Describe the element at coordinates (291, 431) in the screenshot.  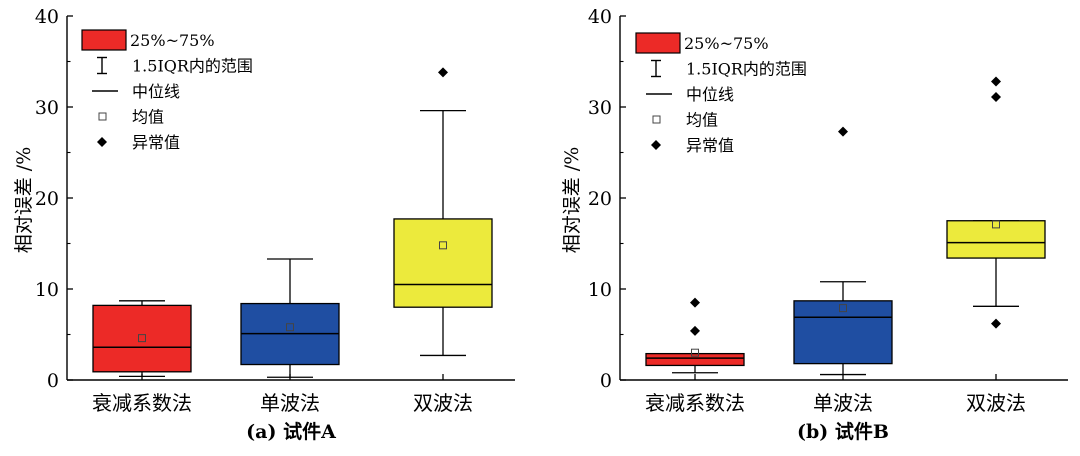
I see `panel-caption: (a) 试件A` at that location.